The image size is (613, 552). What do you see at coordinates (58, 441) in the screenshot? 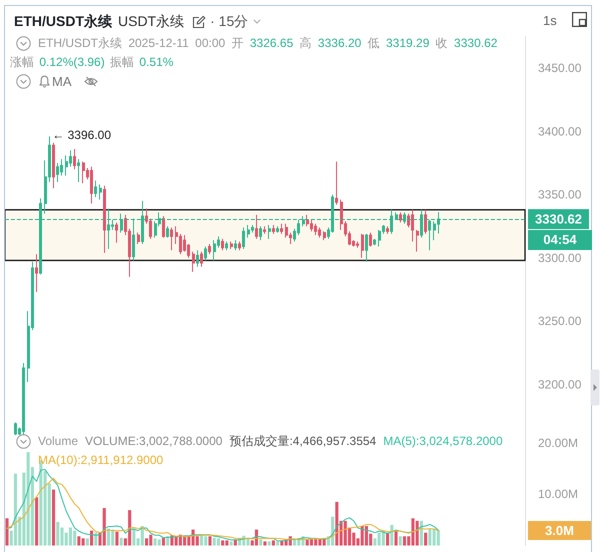
I see `chart-title: Volume` at bounding box center [58, 441].